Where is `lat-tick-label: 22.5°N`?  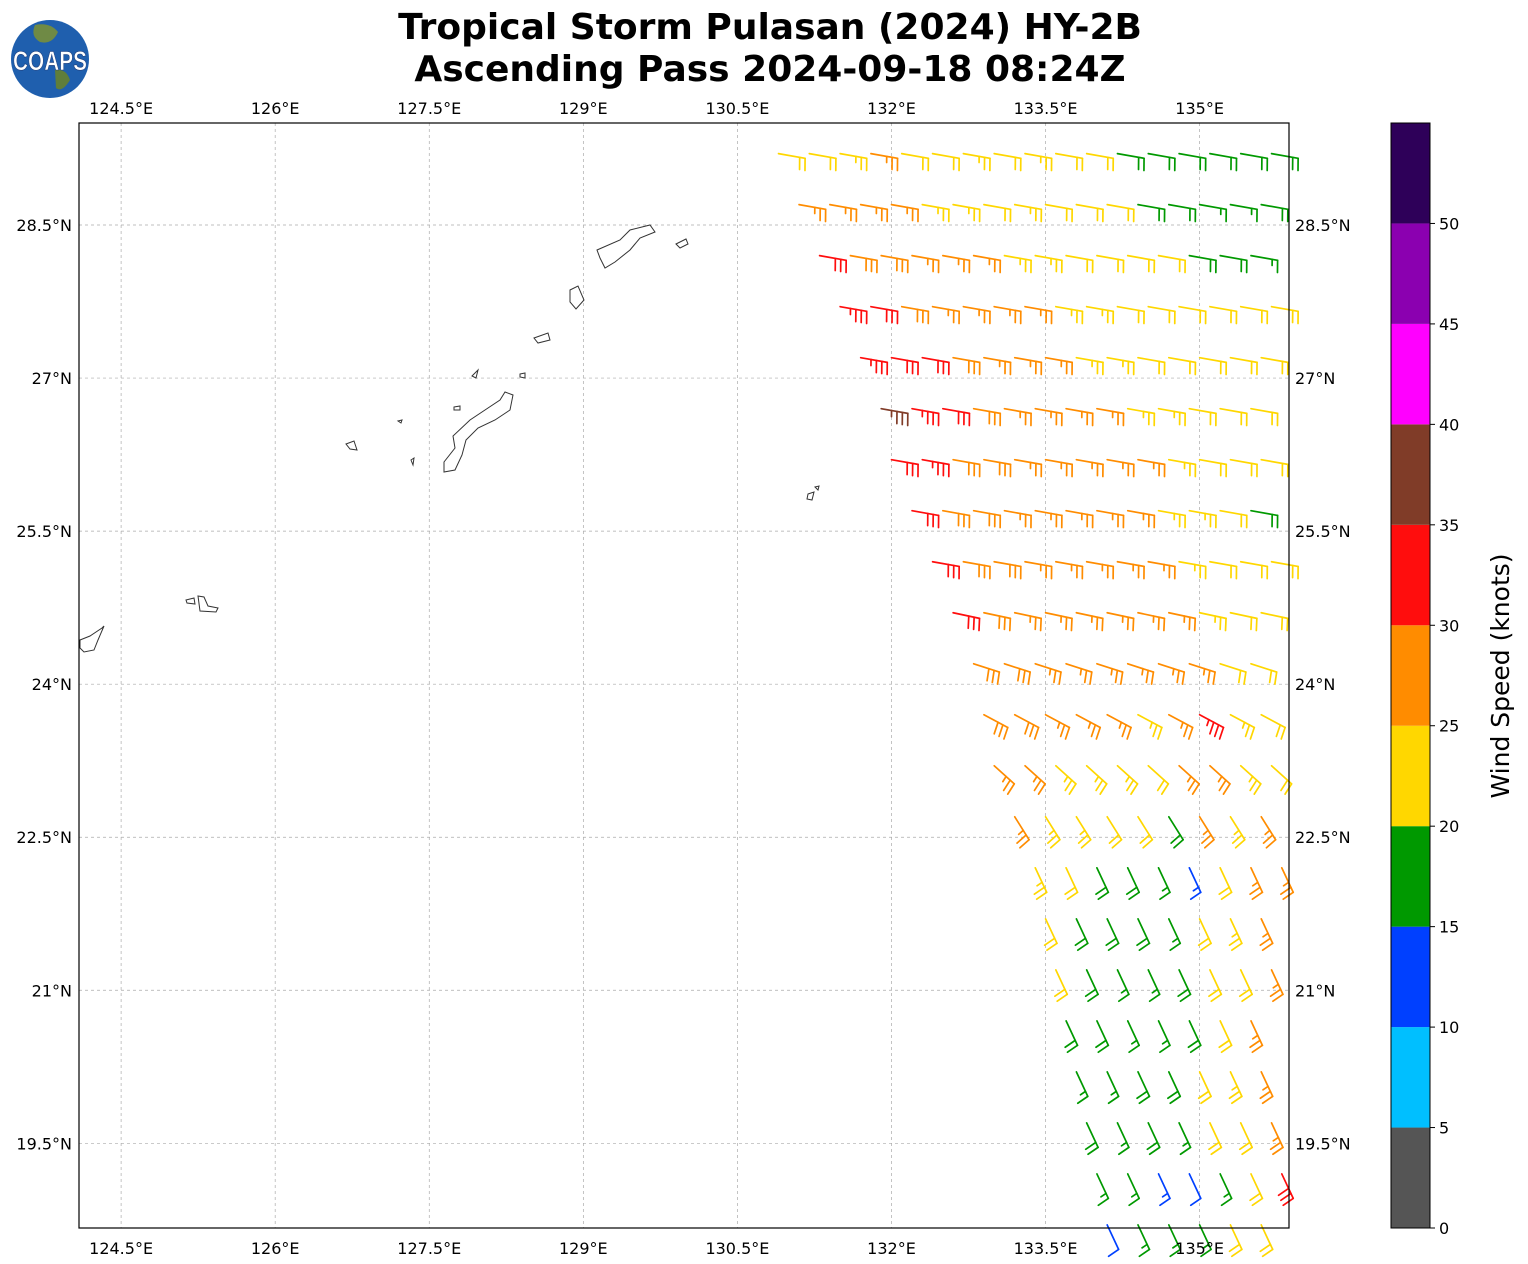
lat-tick-label: 22.5°N is located at coordinates (44, 837).